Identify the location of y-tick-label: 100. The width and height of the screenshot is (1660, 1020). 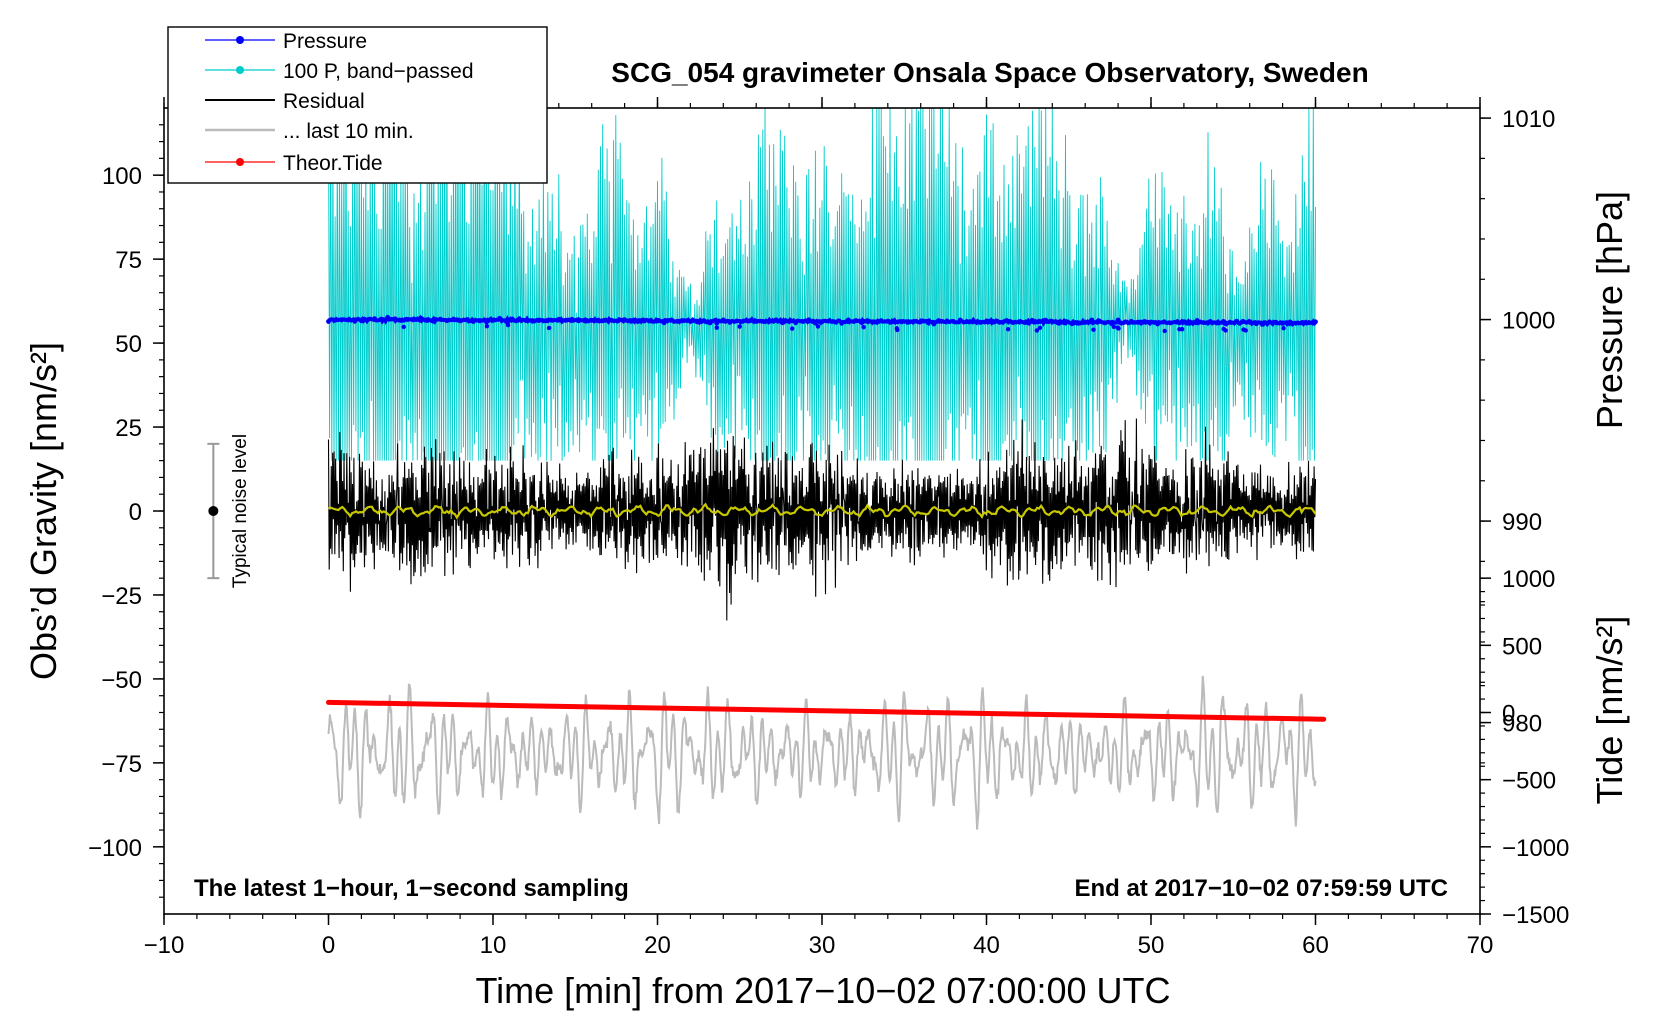
(122, 176).